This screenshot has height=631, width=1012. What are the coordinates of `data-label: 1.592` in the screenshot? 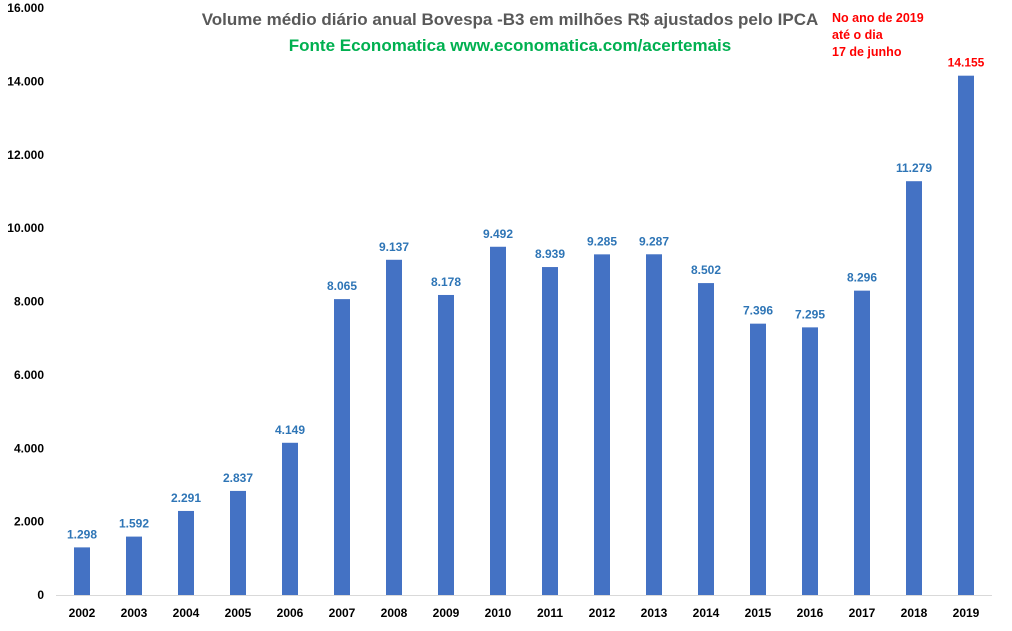 It's located at (134, 524).